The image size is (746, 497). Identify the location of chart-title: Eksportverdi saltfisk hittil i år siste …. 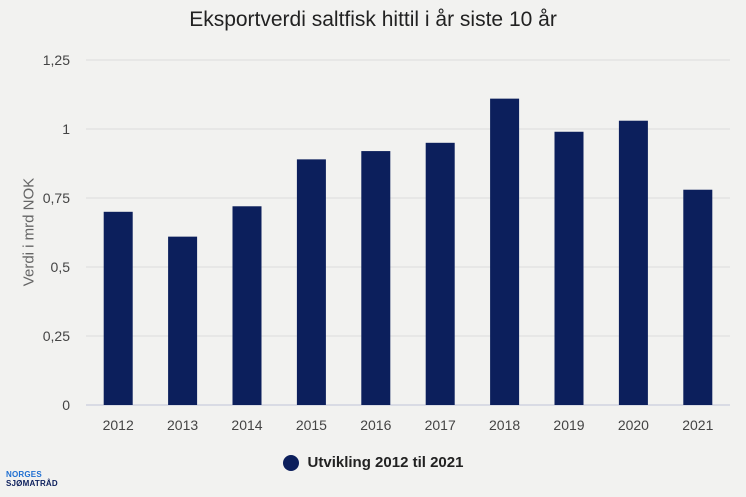
(373, 19).